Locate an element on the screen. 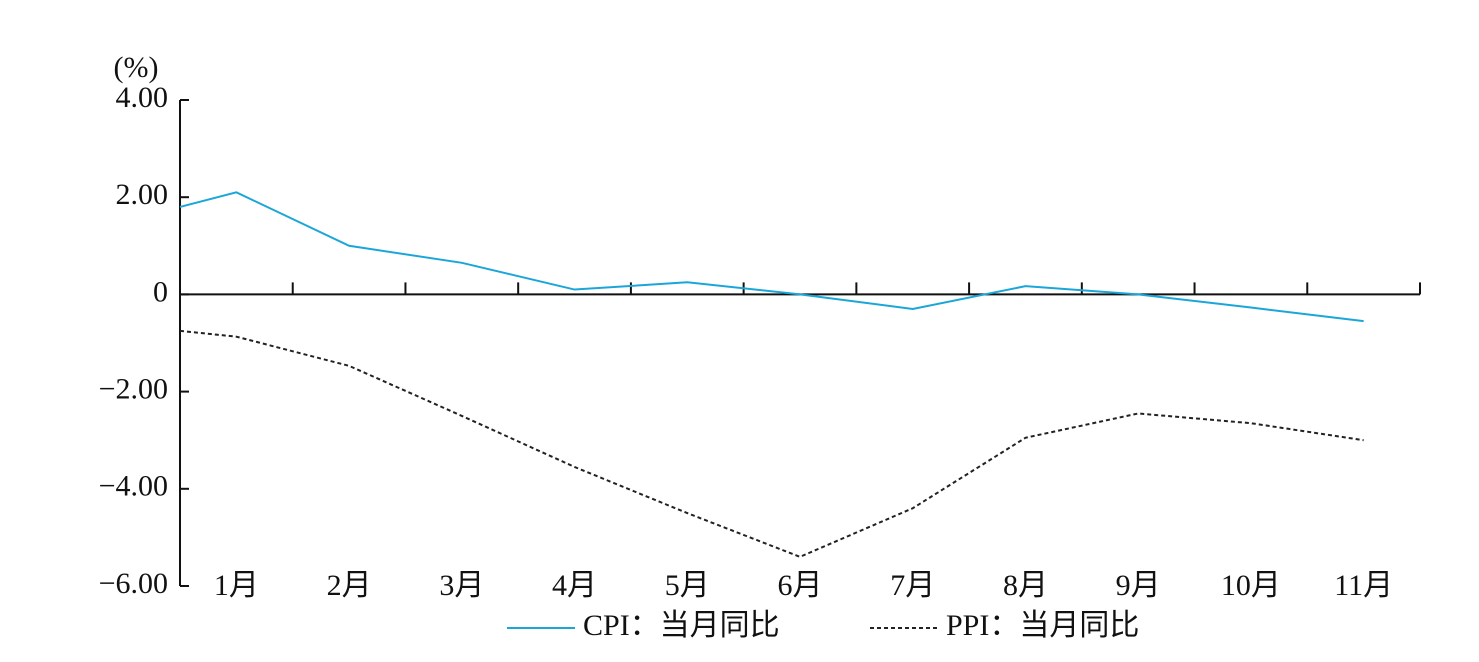 The image size is (1479, 662). x-tick-label: 5月 is located at coordinates (687, 585).